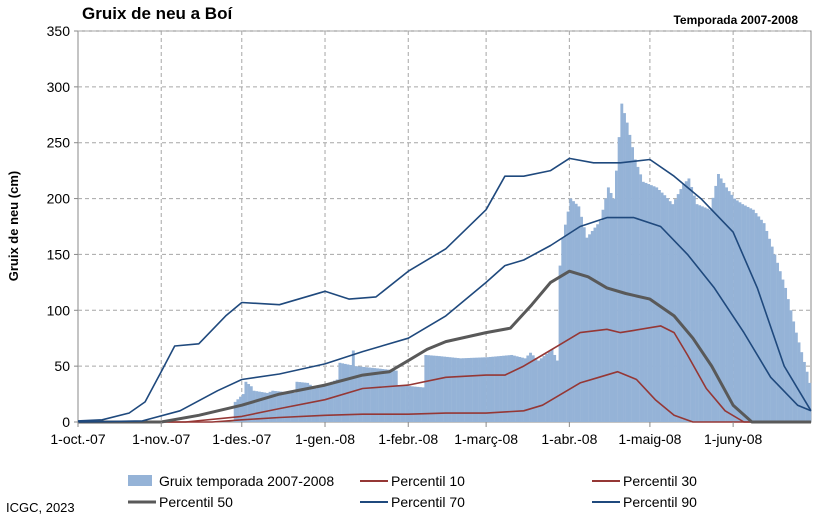  I want to click on y-tick-label: 150, so click(59, 254).